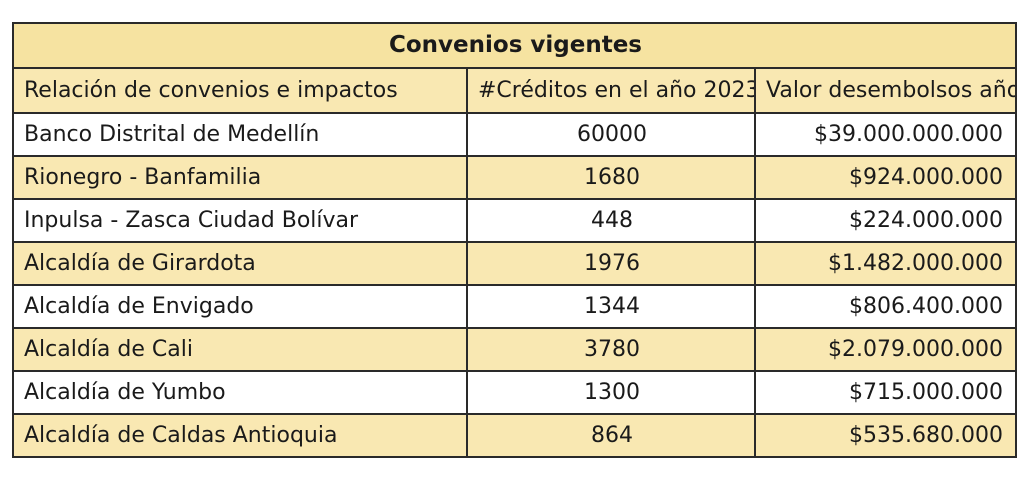 The height and width of the screenshot is (483, 1024). I want to click on credits-cell: 864, so click(611, 435).